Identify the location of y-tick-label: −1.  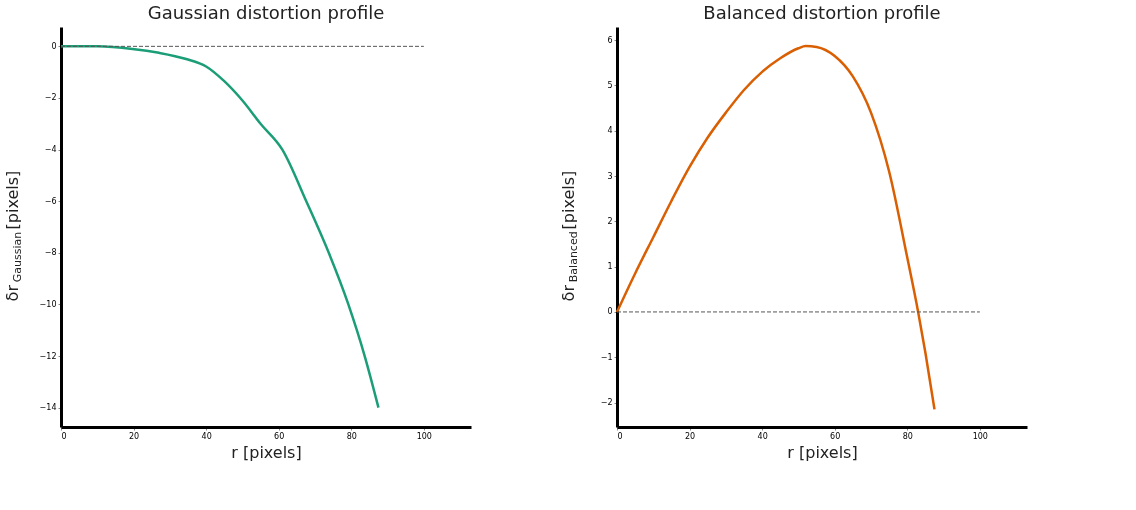
(606, 357).